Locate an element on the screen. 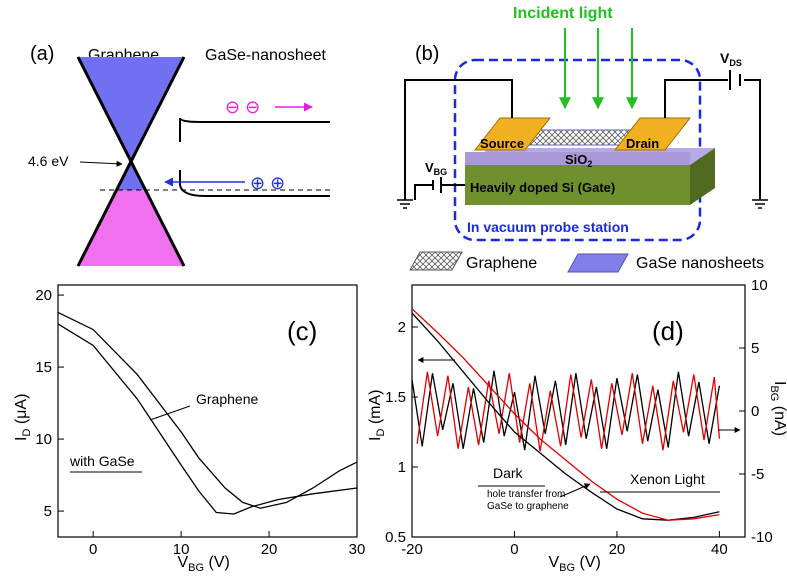 Image resolution: width=787 pixels, height=578 pixels. lower-cone is located at coordinates (131, 228).